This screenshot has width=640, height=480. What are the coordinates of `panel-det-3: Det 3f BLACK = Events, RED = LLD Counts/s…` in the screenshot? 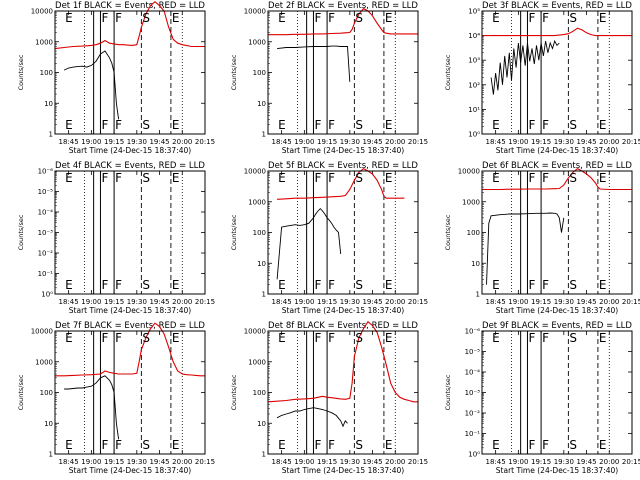 It's located at (542, 78).